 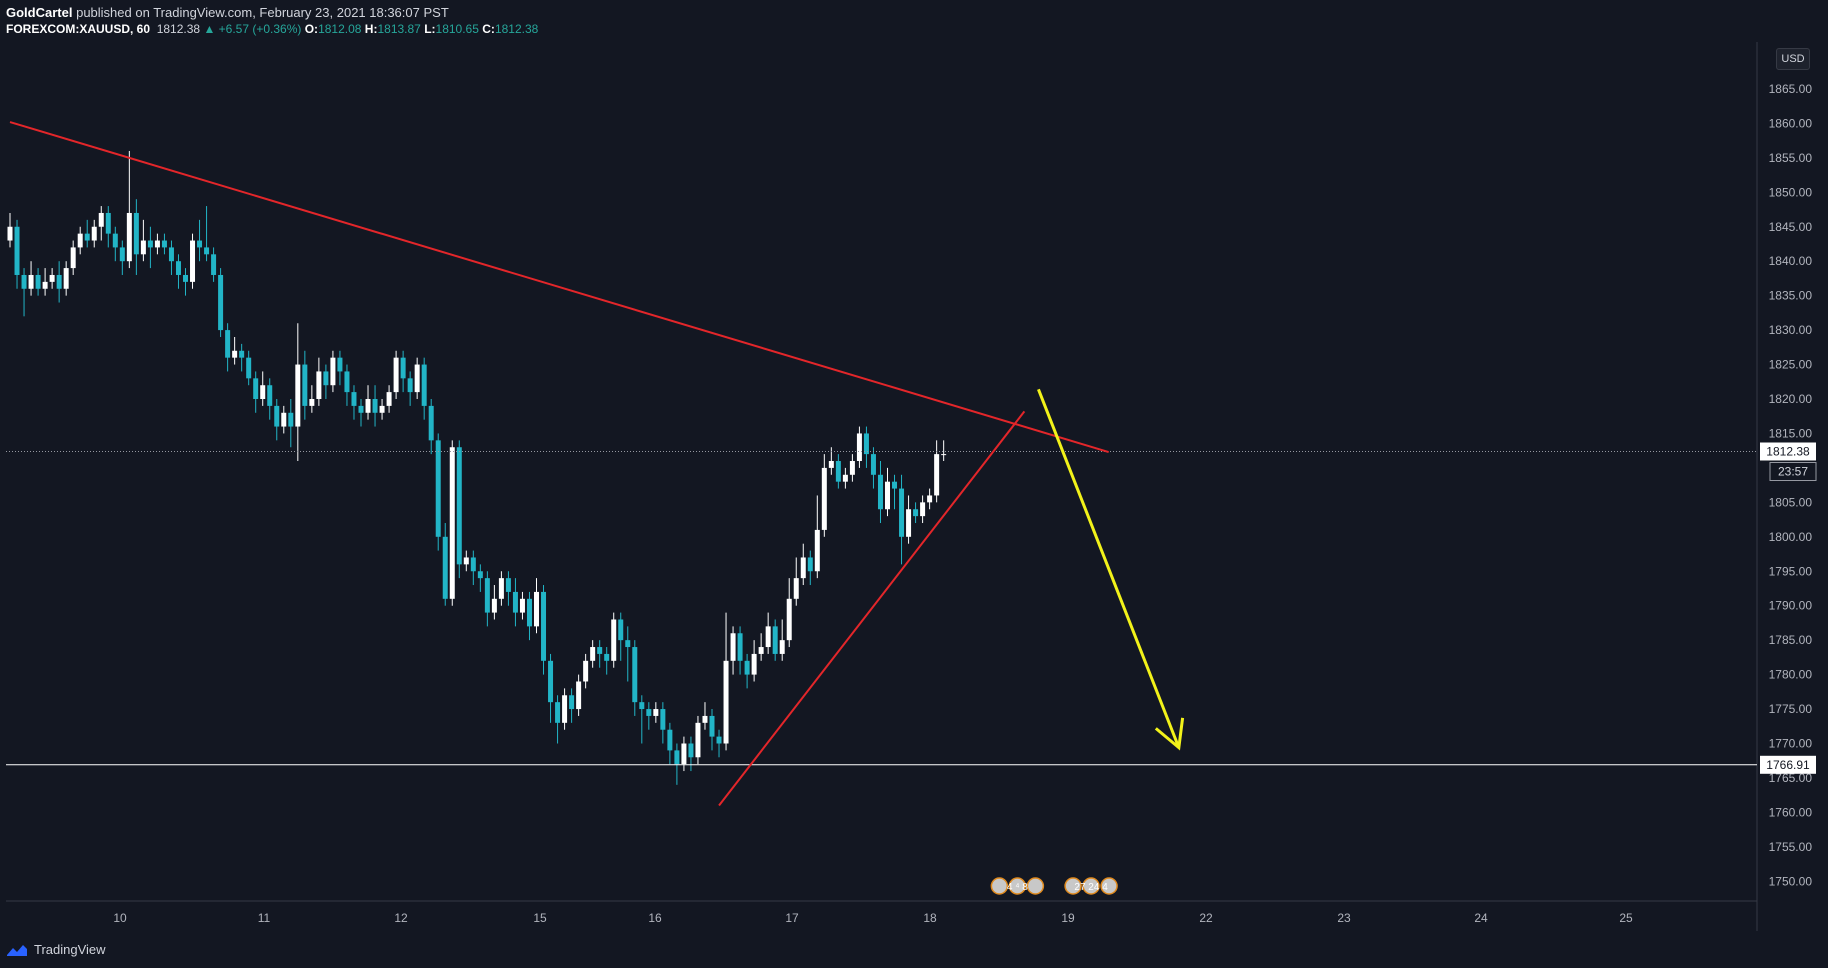 What do you see at coordinates (1788, 452) in the screenshot?
I see `last-price-tag: 1812.38` at bounding box center [1788, 452].